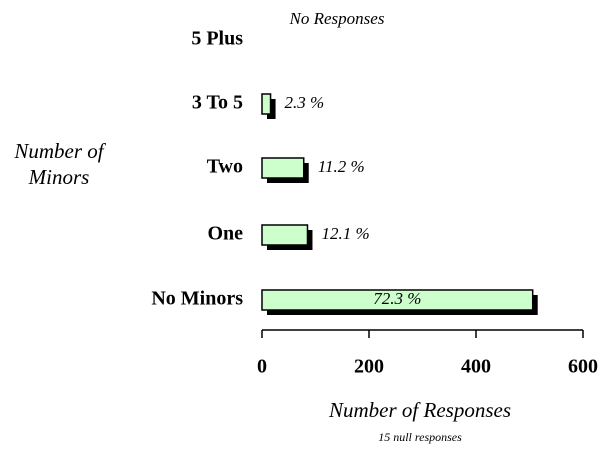  I want to click on y-tick-label: One, so click(225, 234).